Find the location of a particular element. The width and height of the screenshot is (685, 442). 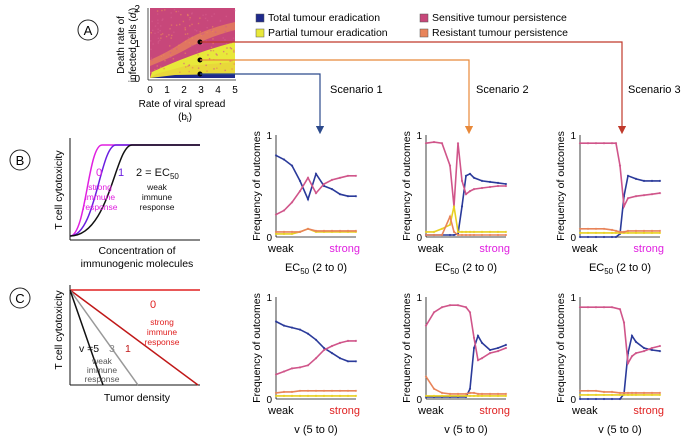

legend-label-partial: Partial tumour eradication is located at coordinates (328, 33).